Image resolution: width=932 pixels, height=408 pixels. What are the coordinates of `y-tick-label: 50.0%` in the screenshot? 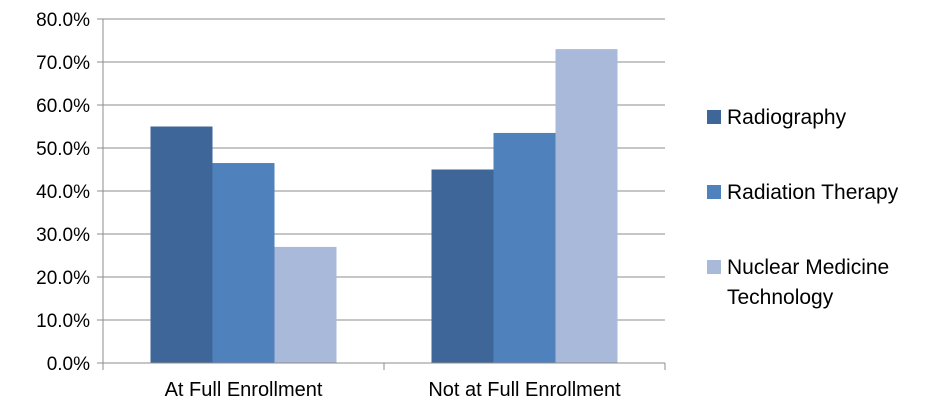 It's located at (63, 149).